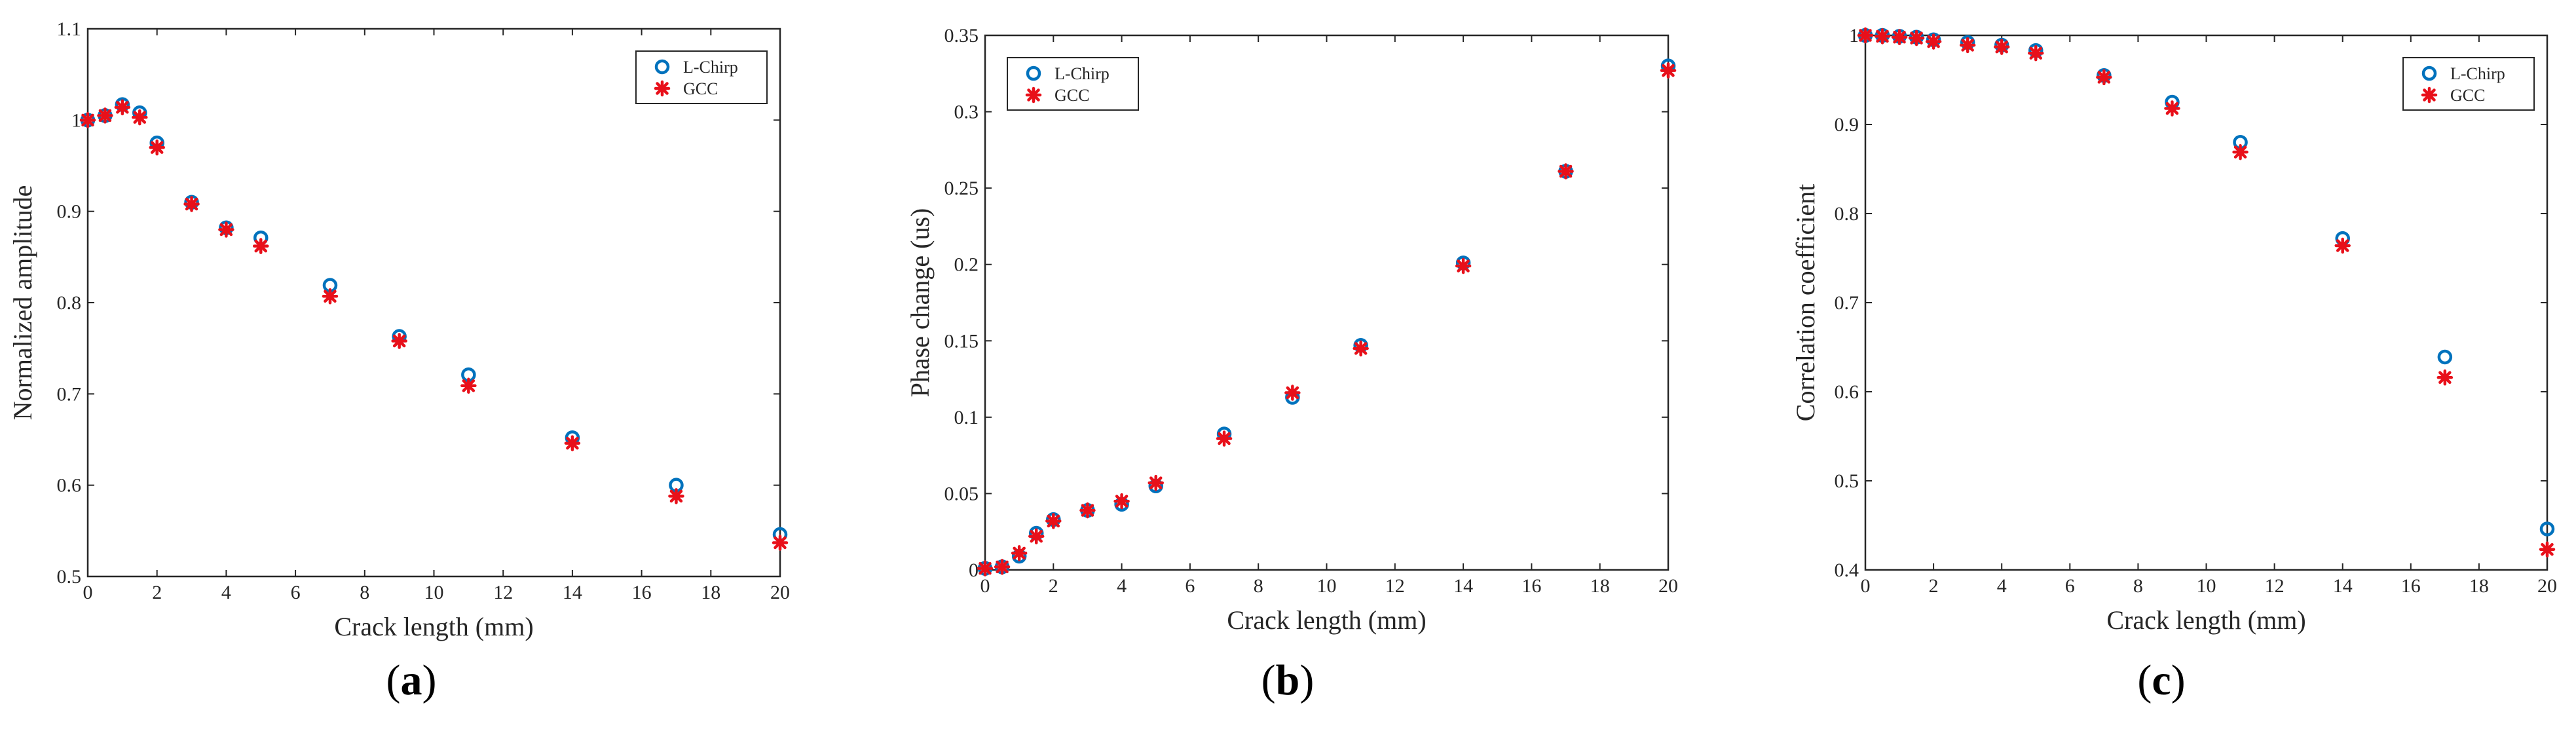  I want to click on y-tick-label: 0.05, so click(961, 493).